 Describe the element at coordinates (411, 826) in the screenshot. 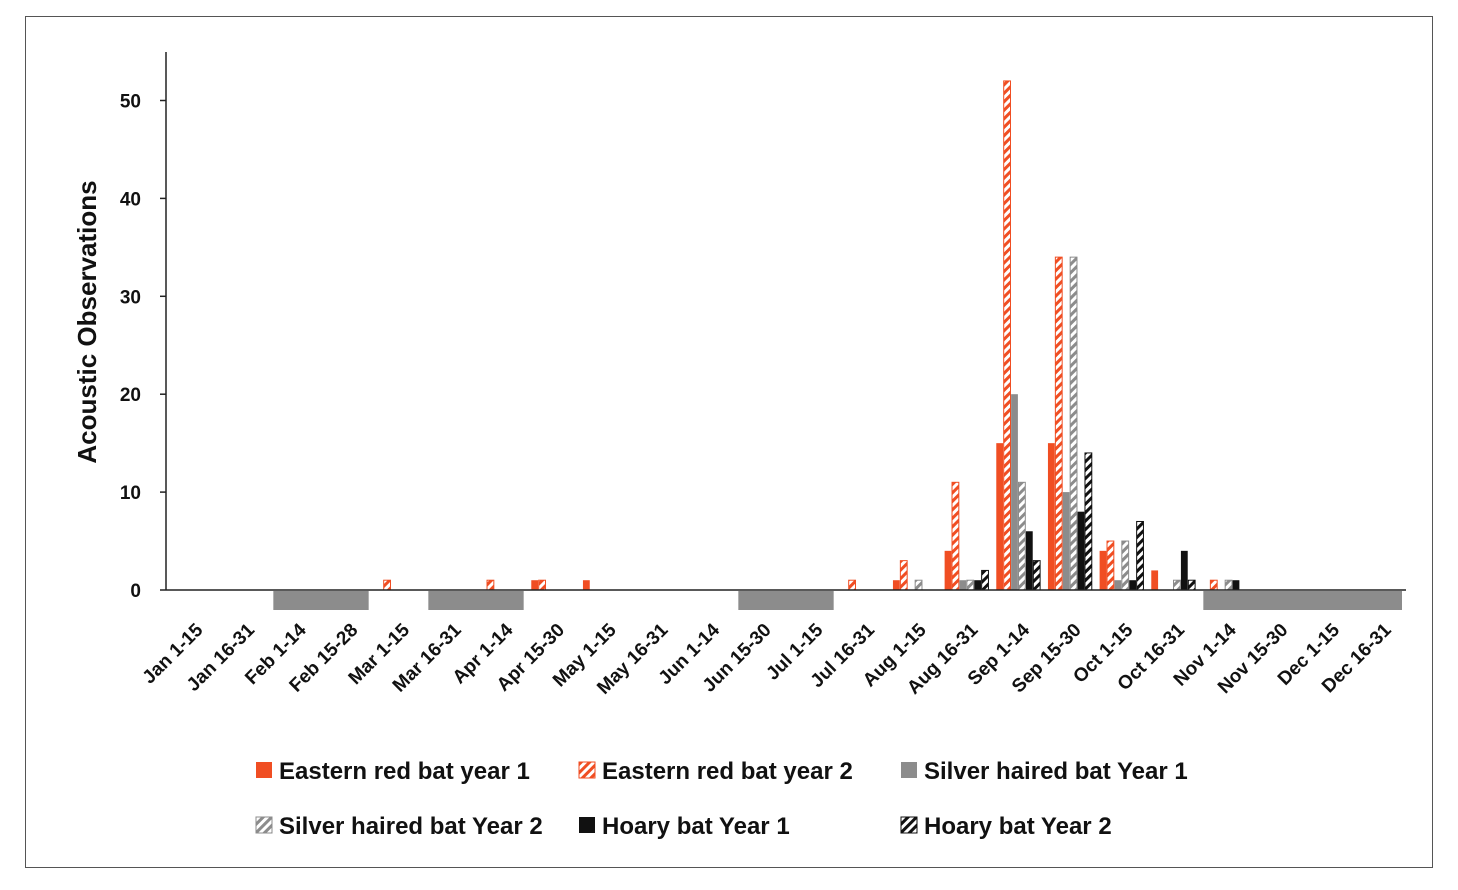

I see `legend-label: Silver haired bat Year 2` at that location.